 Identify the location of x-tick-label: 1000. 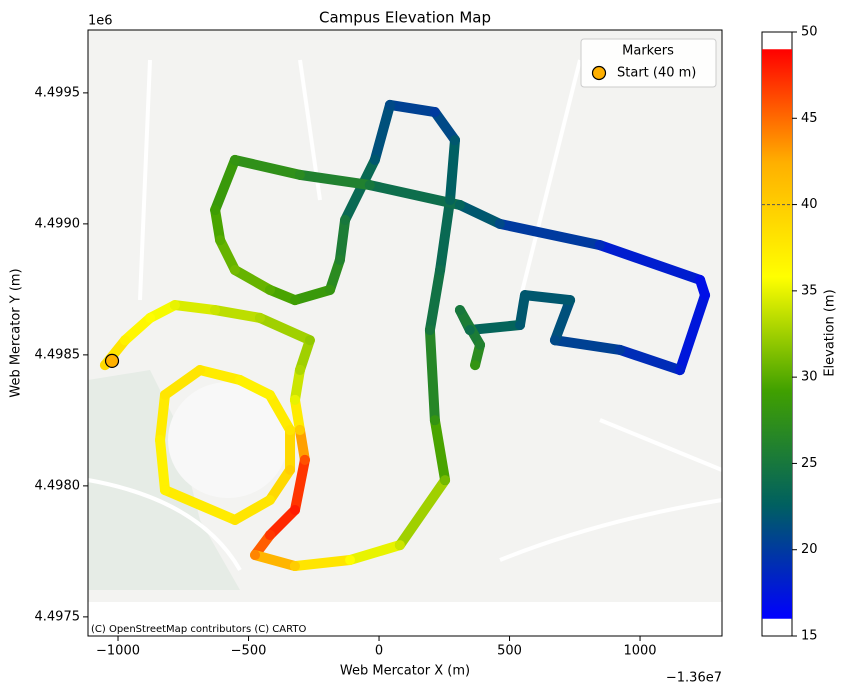
(639, 651).